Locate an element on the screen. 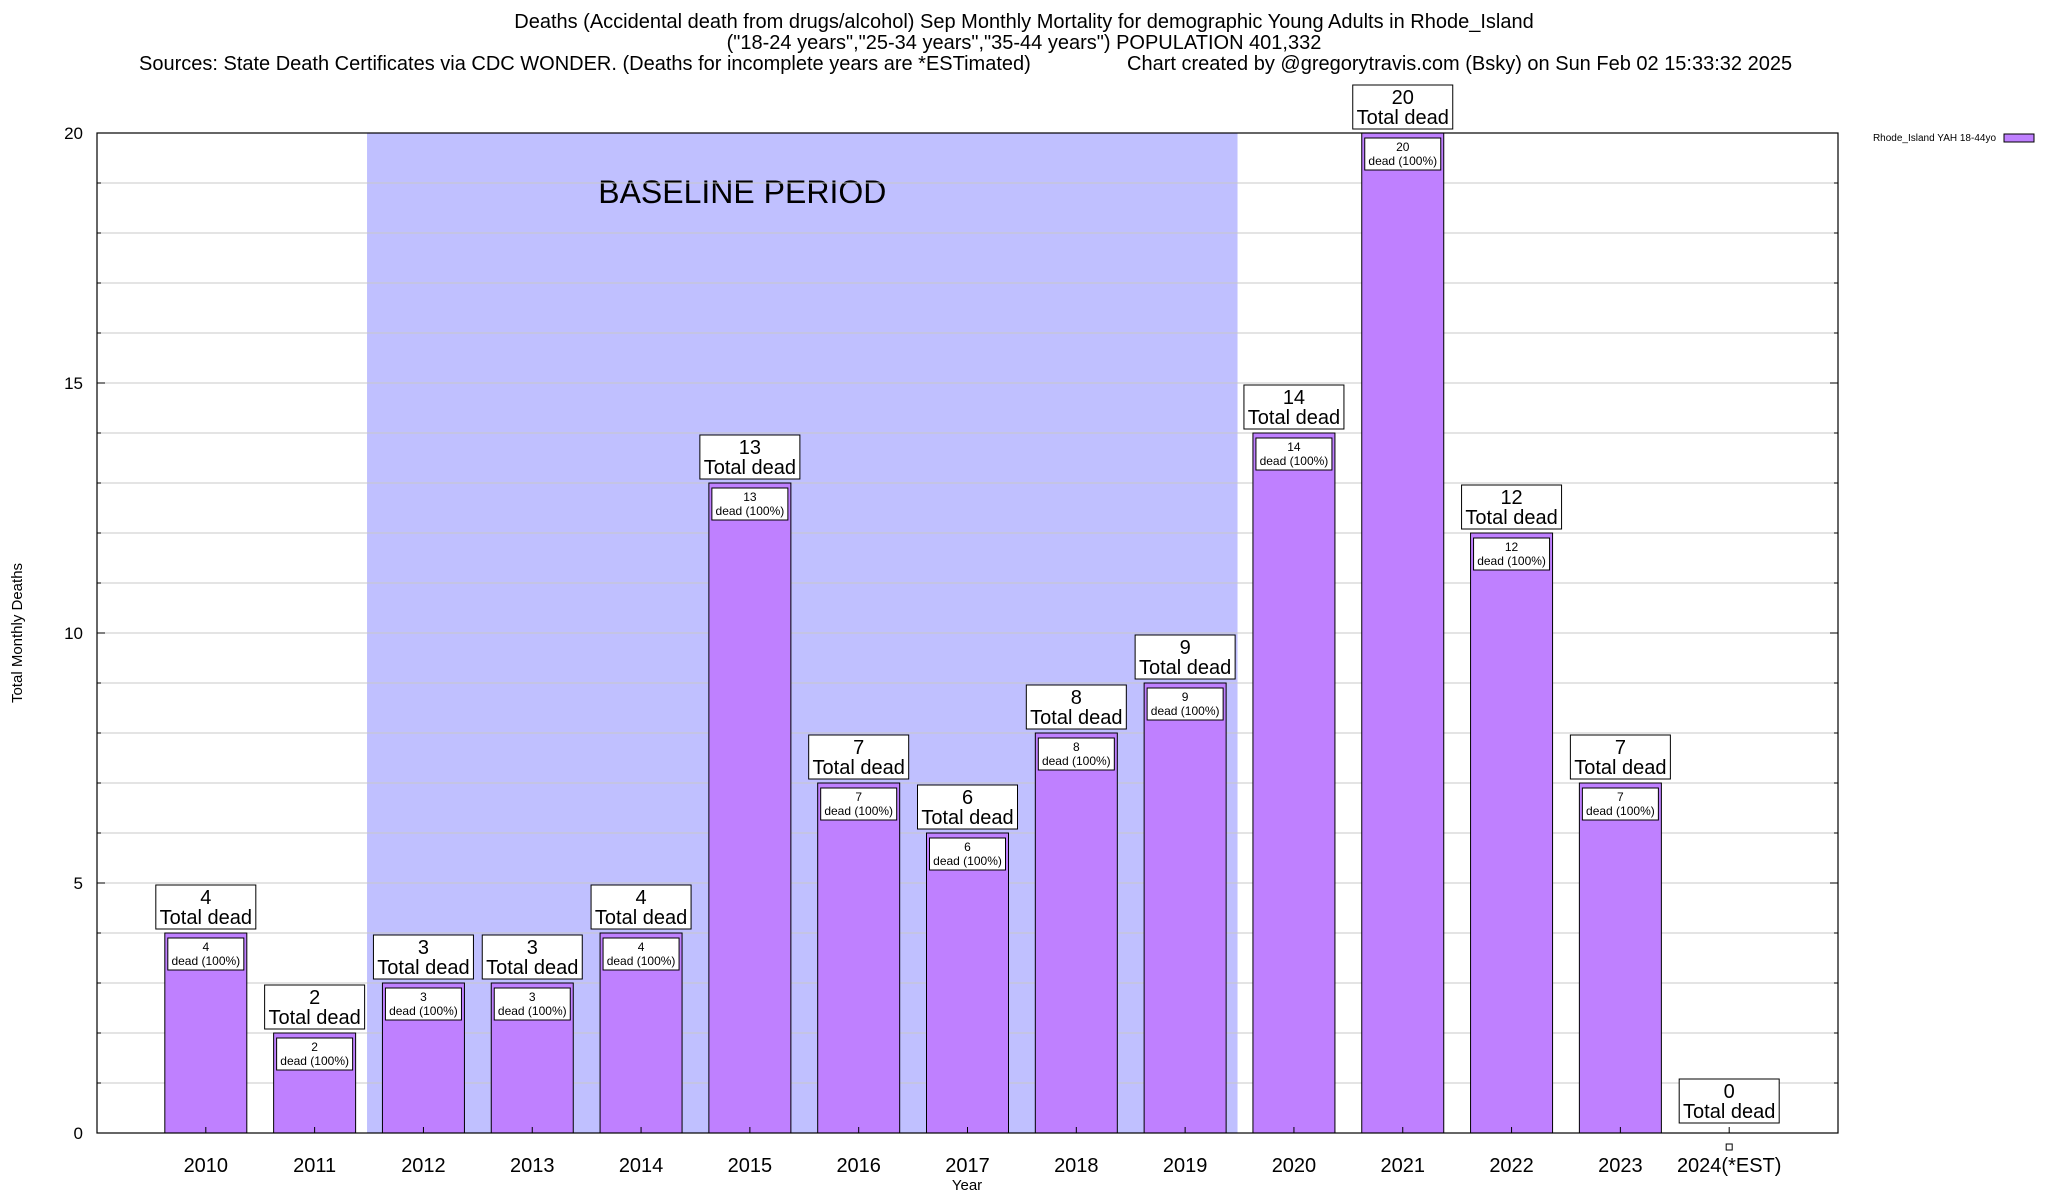 This screenshot has height=1200, width=2048. bar-inner-value: 14 is located at coordinates (1294, 447).